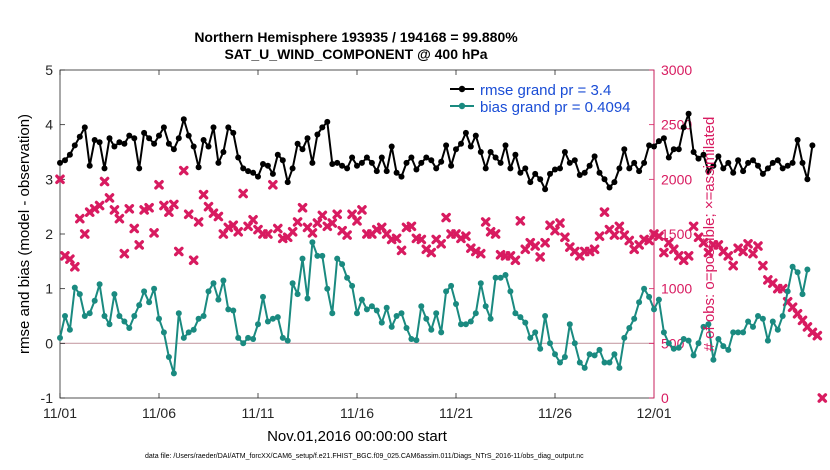 The height and width of the screenshot is (470, 830). What do you see at coordinates (60, 413) in the screenshot?
I see `x-tick-label: 11/01` at bounding box center [60, 413].